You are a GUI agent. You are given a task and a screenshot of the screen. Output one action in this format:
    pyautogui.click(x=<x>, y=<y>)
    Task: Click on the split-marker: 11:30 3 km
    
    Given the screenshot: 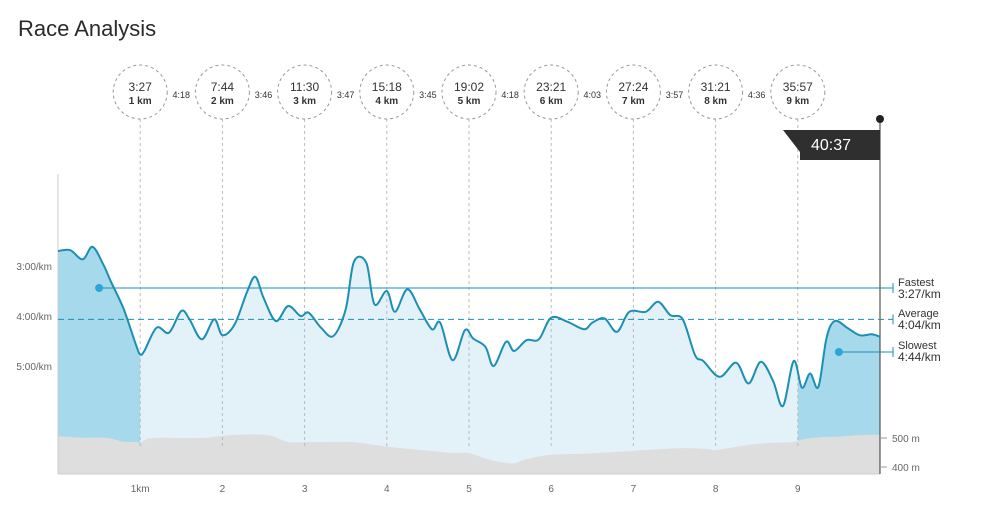 What is the action you would take?
    pyautogui.click(x=305, y=92)
    